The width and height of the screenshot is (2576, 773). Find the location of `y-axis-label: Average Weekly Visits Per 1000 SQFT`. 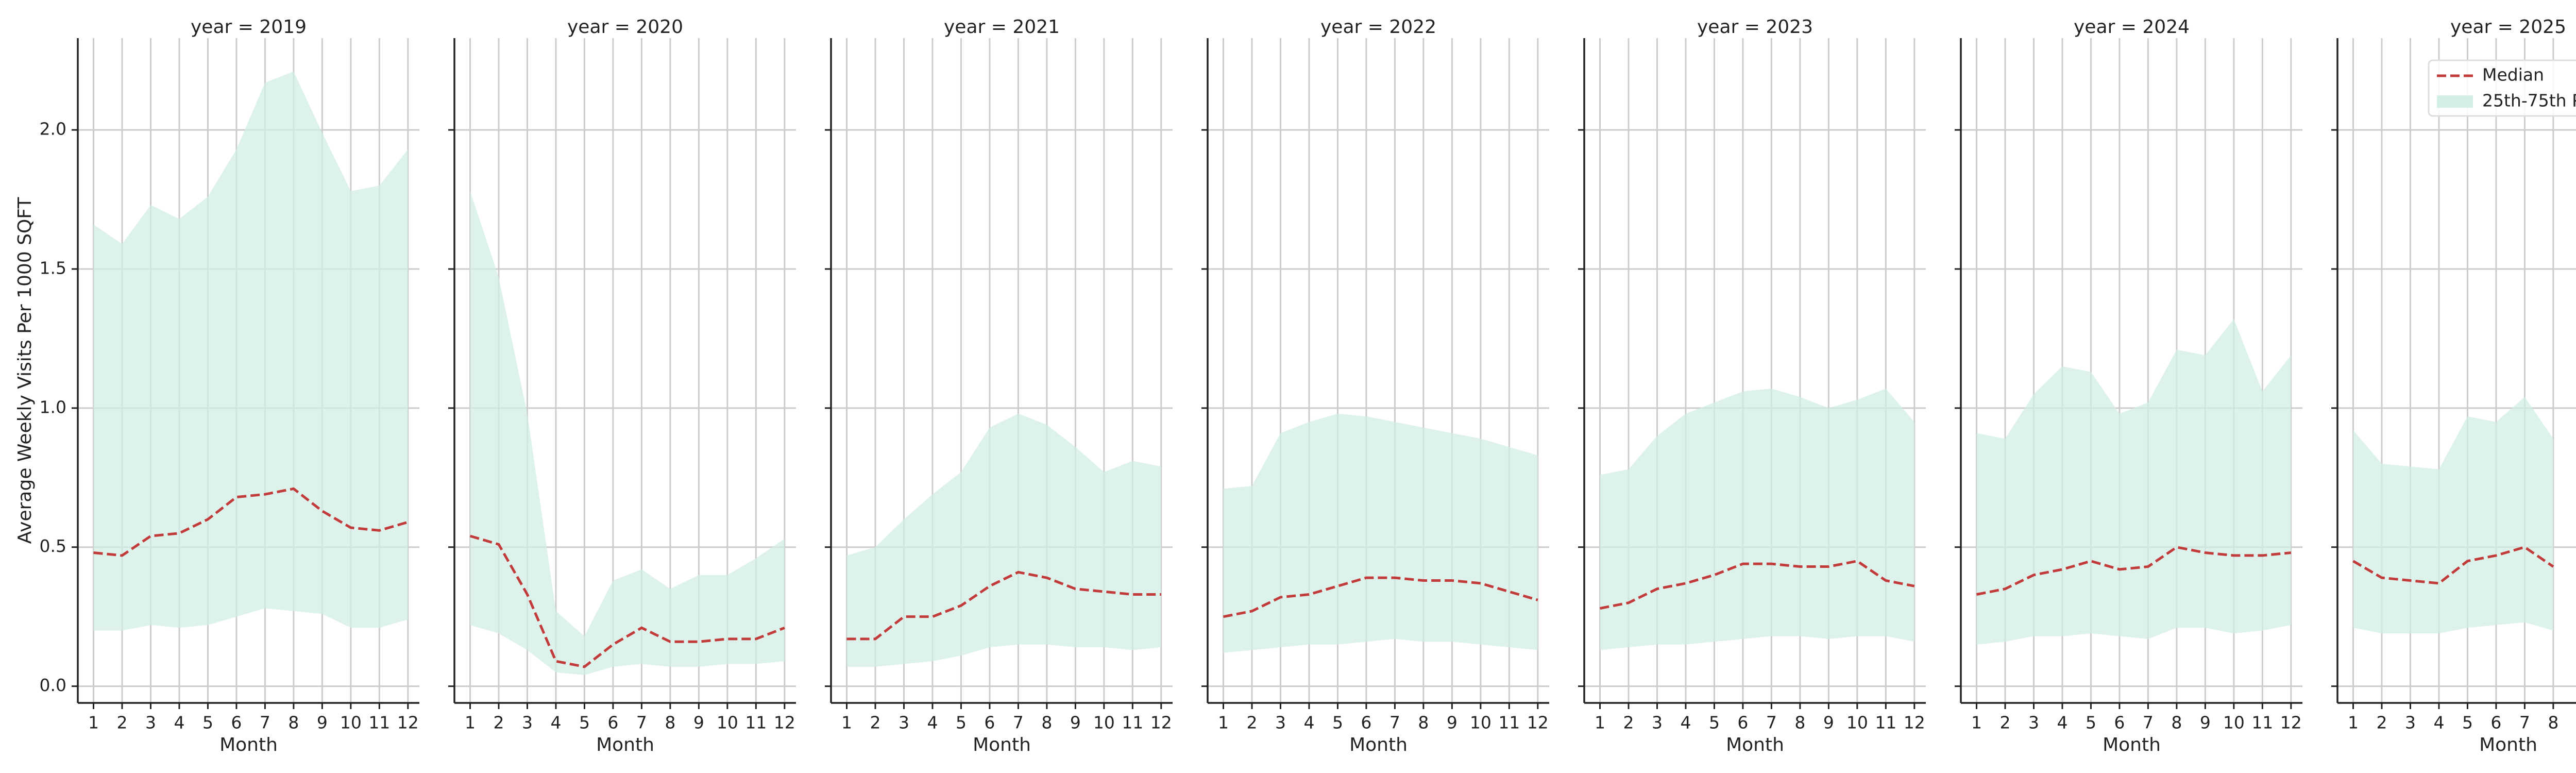

y-axis-label: Average Weekly Visits Per 1000 SQFT is located at coordinates (25, 370).